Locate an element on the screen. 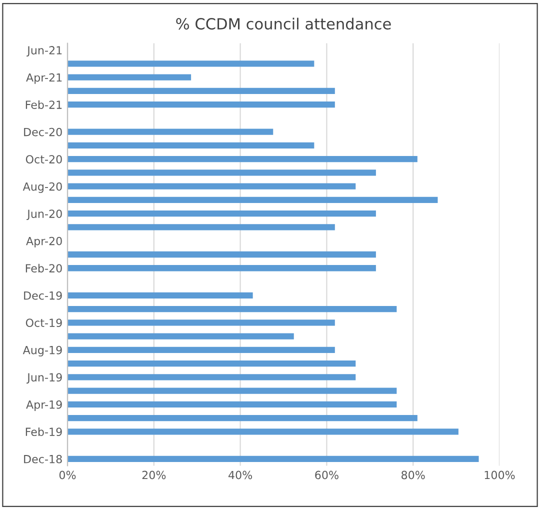  y-tick-label: Dec-20 is located at coordinates (43, 132).